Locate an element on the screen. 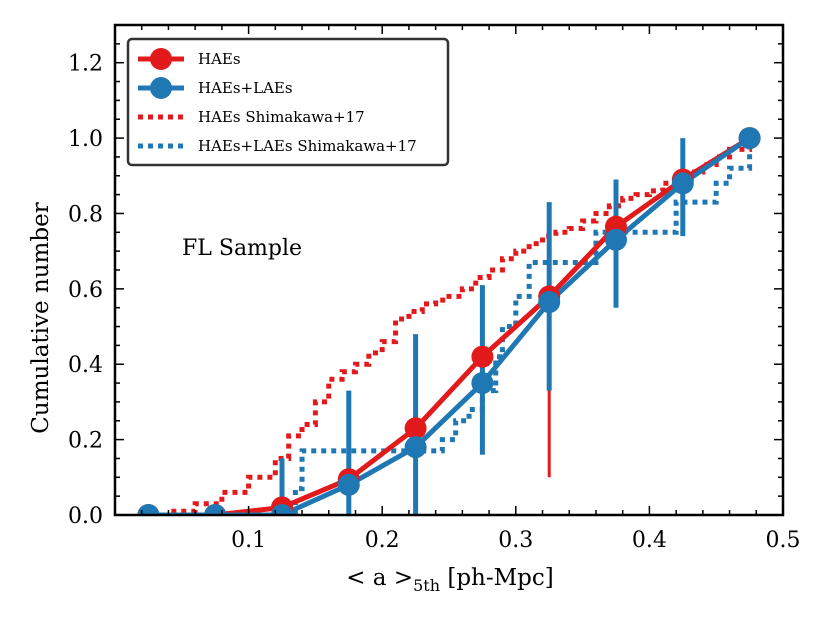 Image resolution: width=831 pixels, height=623 pixels. y-tick-label: 1.2 is located at coordinates (85, 64).